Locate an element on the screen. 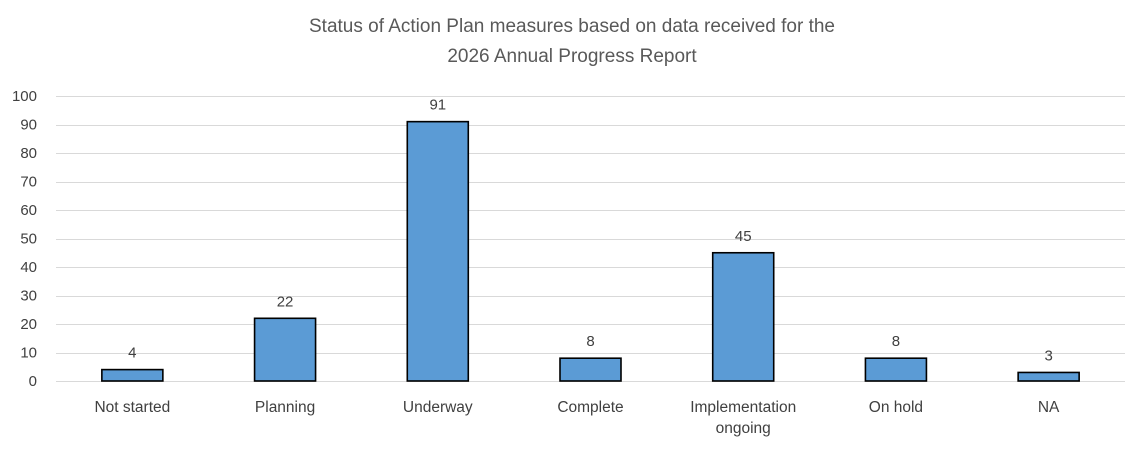  y-tick-label: 100 is located at coordinates (24, 96).